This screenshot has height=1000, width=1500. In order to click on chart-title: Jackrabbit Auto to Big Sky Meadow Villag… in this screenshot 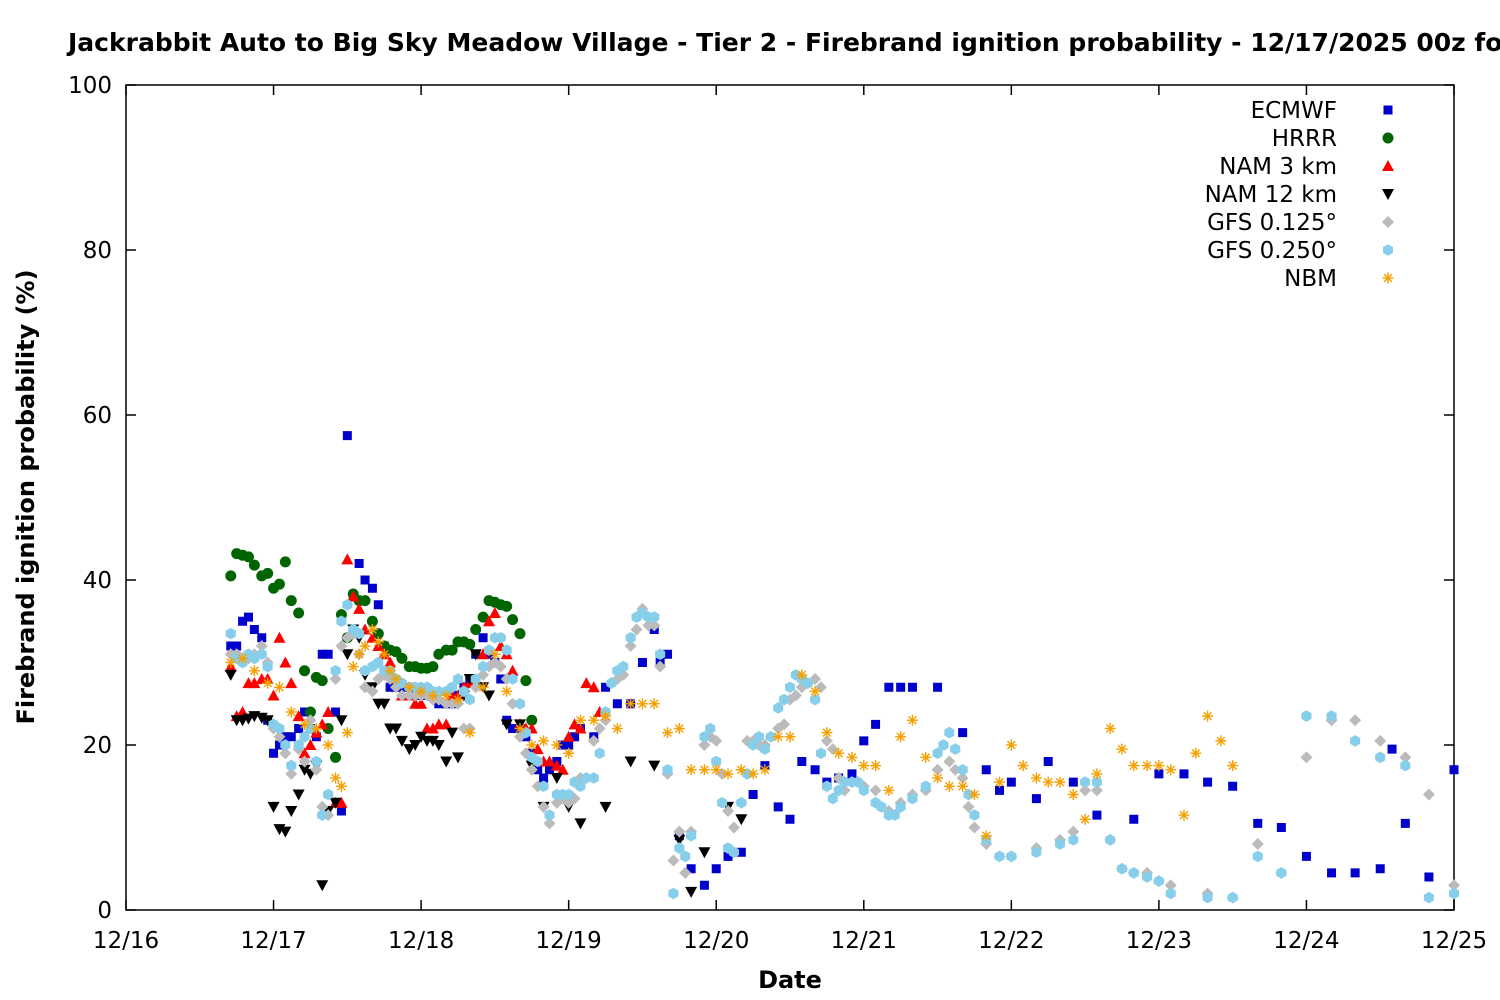, I will do `click(783, 42)`.